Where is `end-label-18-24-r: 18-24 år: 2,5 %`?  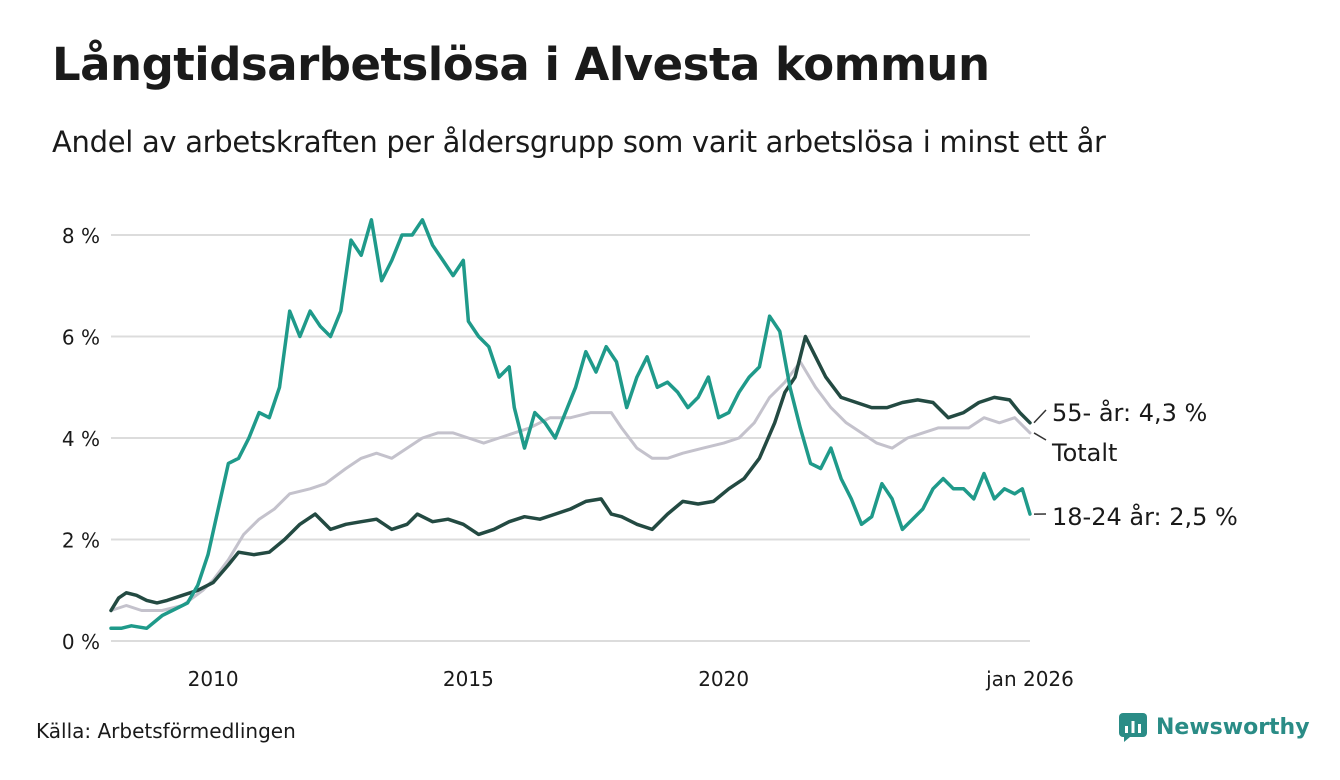
end-label-18-24-r: 18-24 år: 2,5 % is located at coordinates (1145, 516).